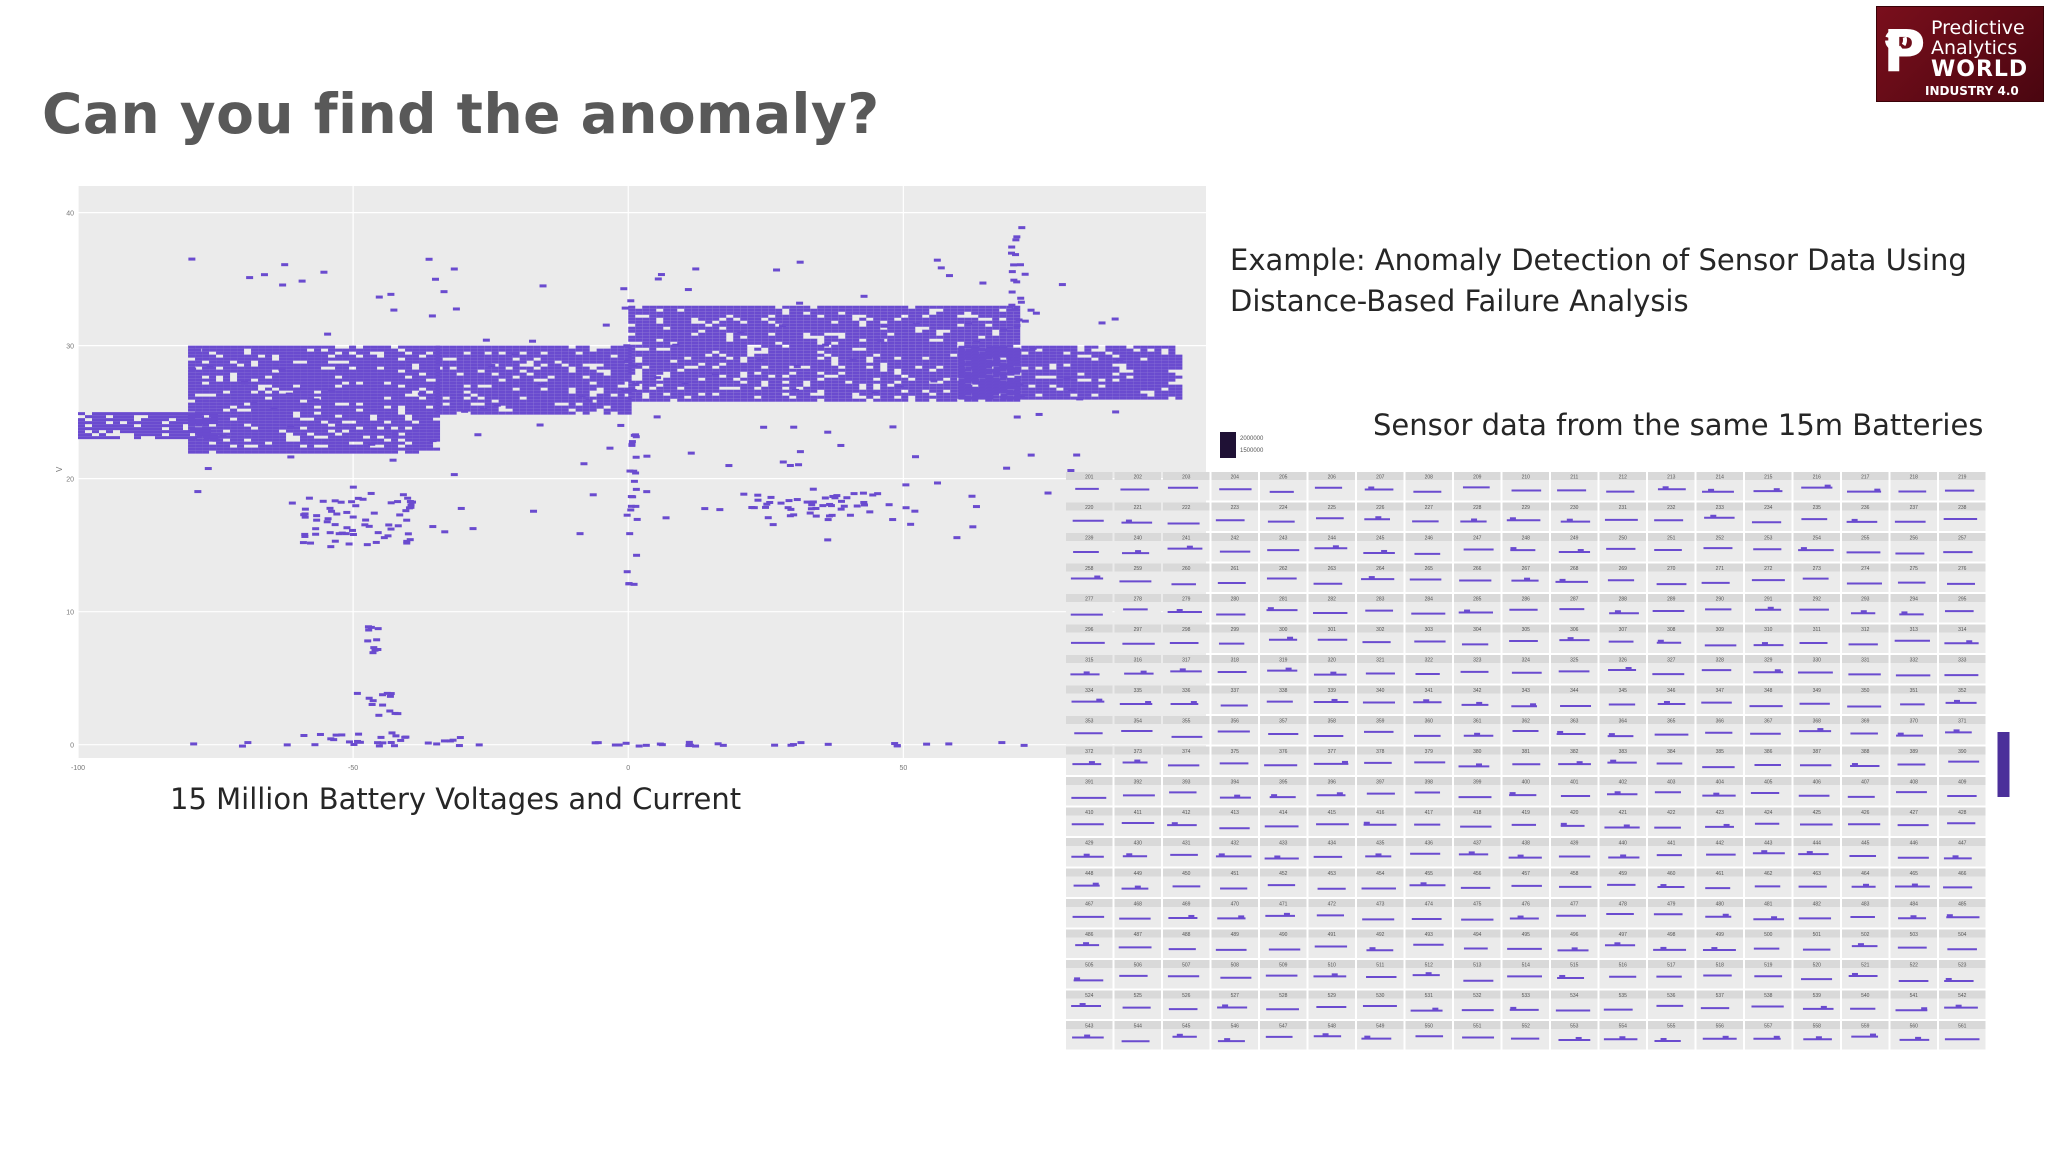  I want to click on facet-panel-label: 245, so click(1380, 539).